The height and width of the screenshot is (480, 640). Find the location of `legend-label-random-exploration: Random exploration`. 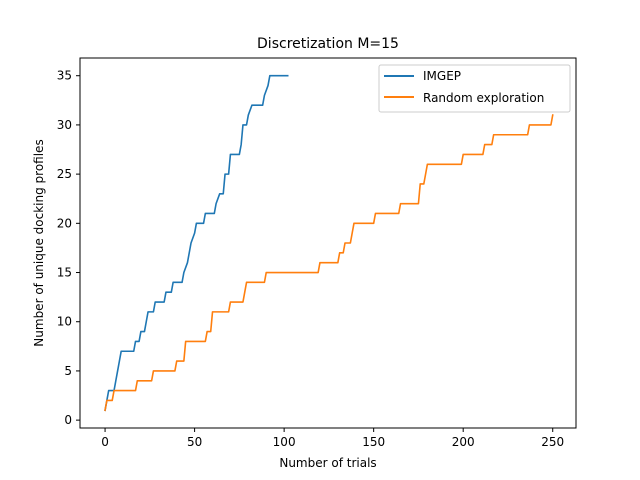

legend-label-random-exploration: Random exploration is located at coordinates (483, 98).